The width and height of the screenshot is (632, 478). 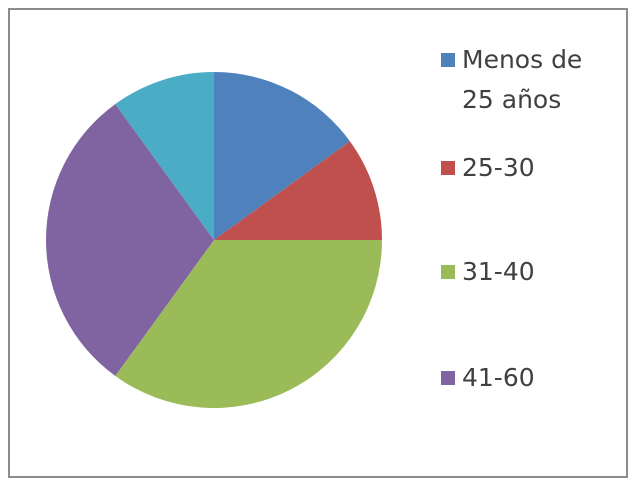 What do you see at coordinates (498, 377) in the screenshot?
I see `legend-label: 41-60` at bounding box center [498, 377].